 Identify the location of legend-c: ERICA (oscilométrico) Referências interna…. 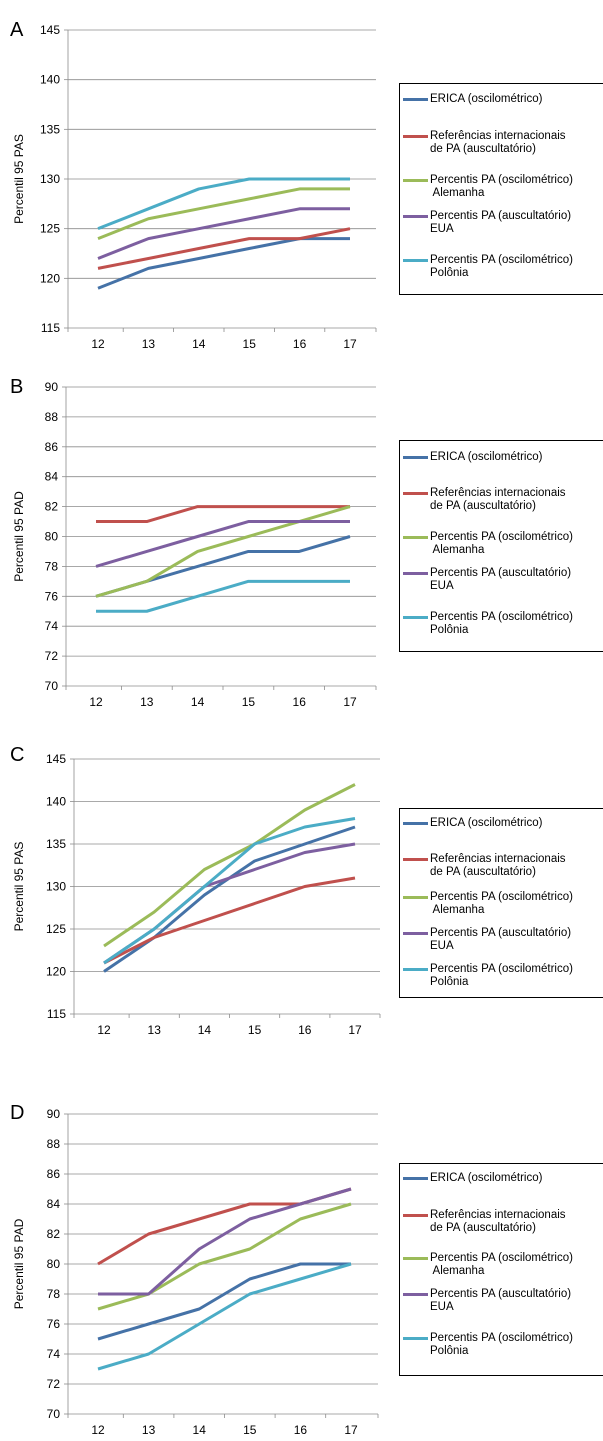
(501, 903).